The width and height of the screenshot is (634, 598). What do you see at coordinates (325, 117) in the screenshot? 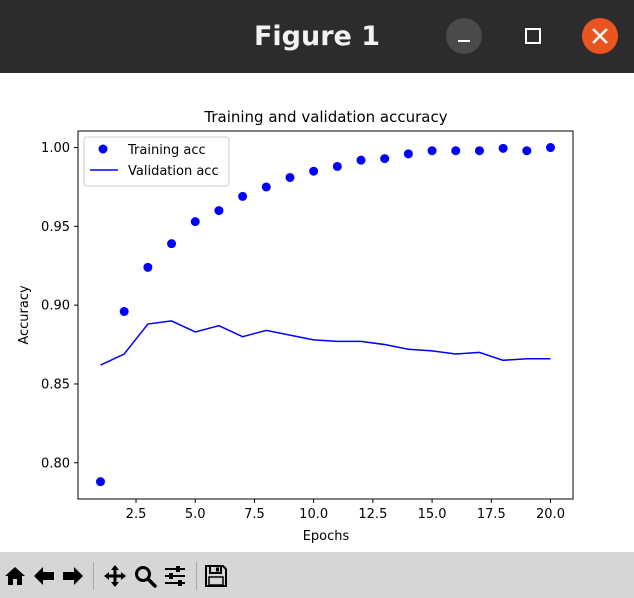
I see `chart-title: Training and validation accuracy` at bounding box center [325, 117].